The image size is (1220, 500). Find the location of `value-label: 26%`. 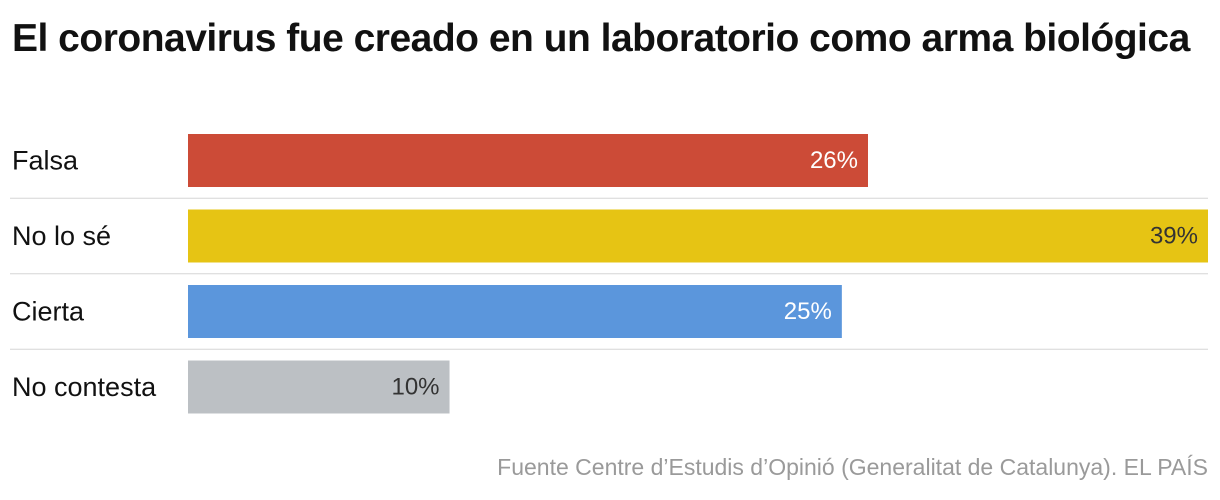

value-label: 26% is located at coordinates (834, 160).